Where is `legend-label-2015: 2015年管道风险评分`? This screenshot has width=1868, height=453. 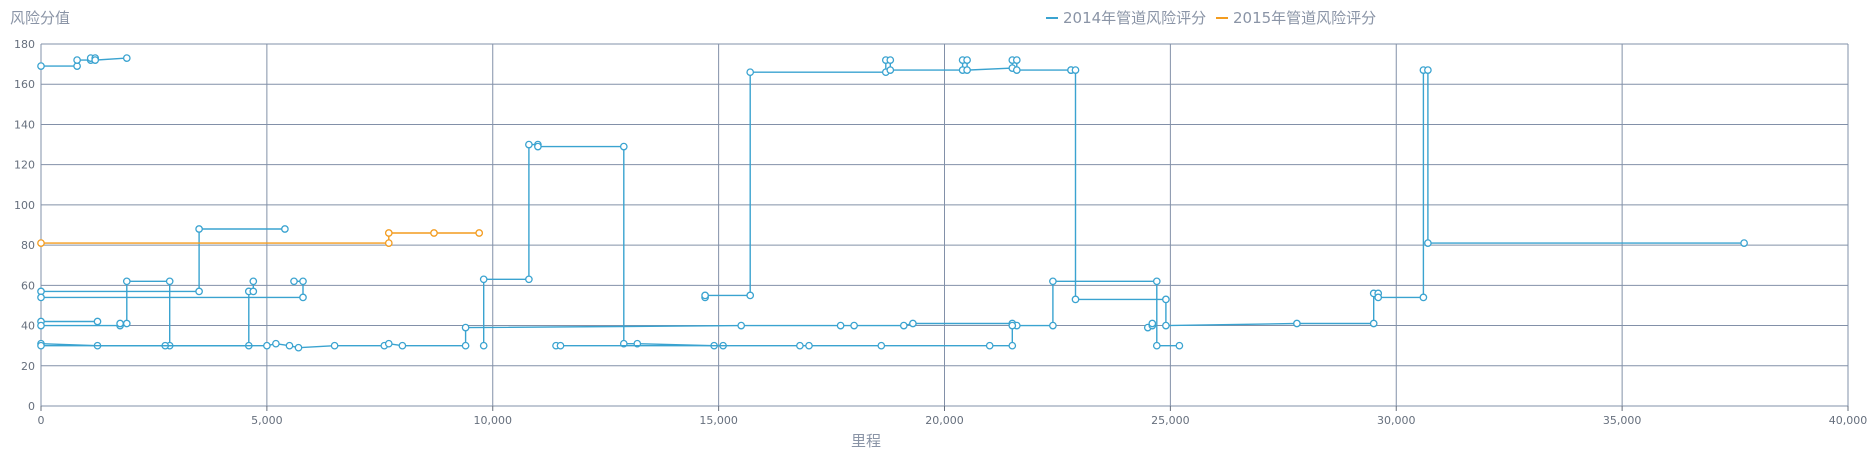
legend-label-2015: 2015年管道风险评分 is located at coordinates (1304, 18).